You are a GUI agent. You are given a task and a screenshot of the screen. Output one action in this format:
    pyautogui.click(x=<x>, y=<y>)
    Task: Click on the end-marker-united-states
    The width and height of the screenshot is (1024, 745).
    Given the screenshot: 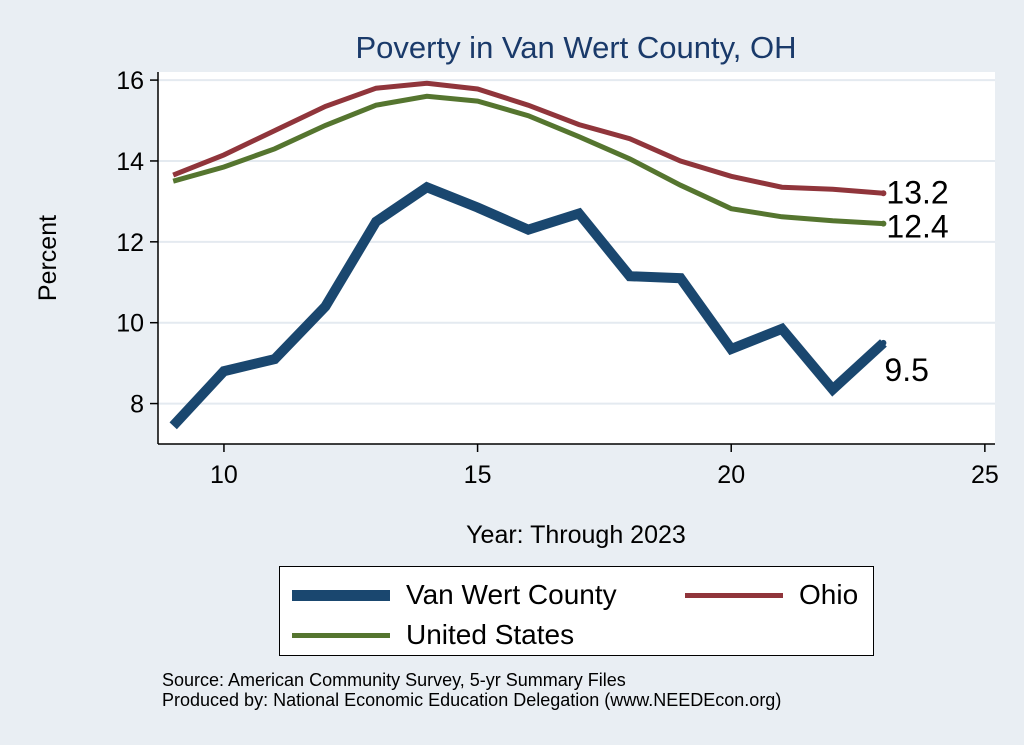 What is the action you would take?
    pyautogui.click(x=883, y=223)
    